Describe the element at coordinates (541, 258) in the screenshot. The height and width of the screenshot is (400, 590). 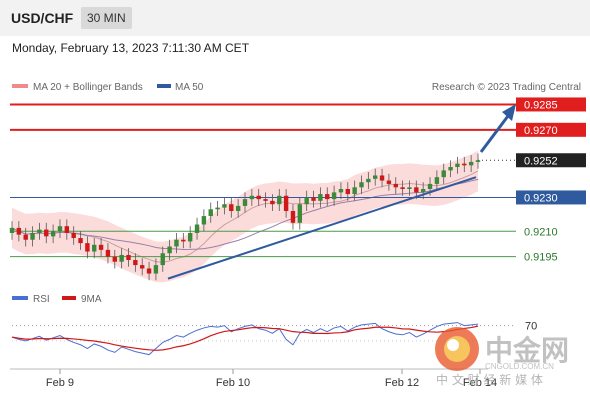
I see `level-label: 0.9195` at that location.